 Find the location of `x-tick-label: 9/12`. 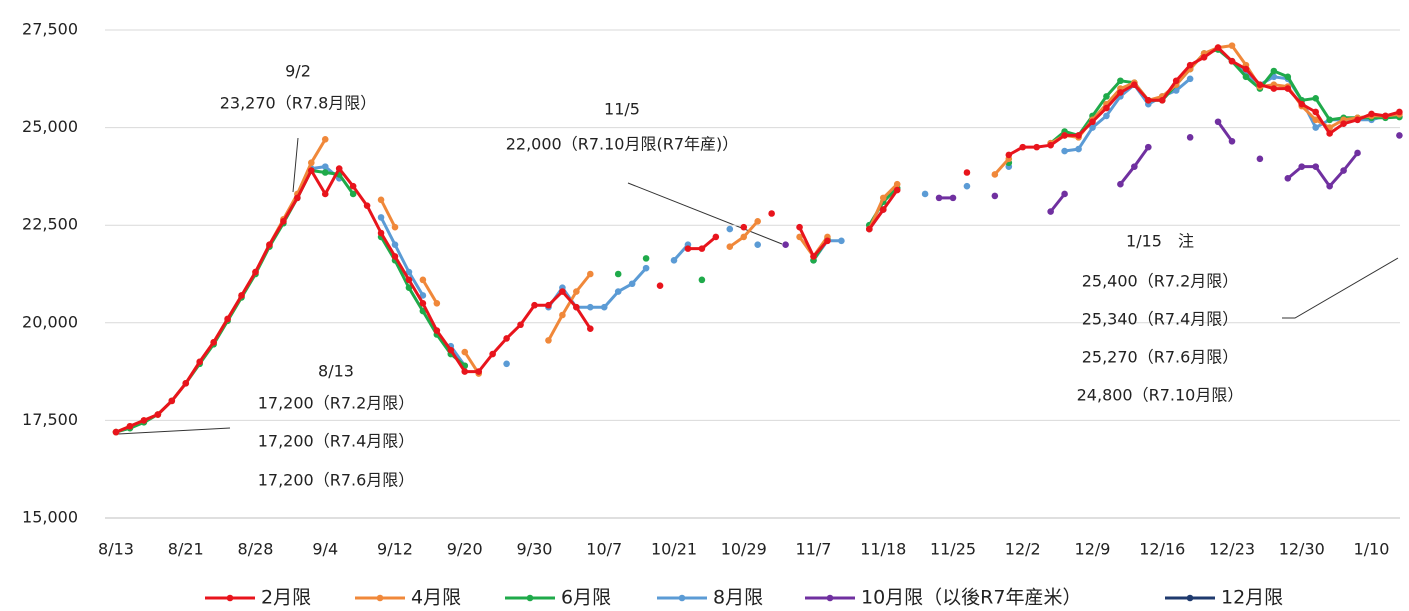

x-tick-label: 9/12 is located at coordinates (395, 549).